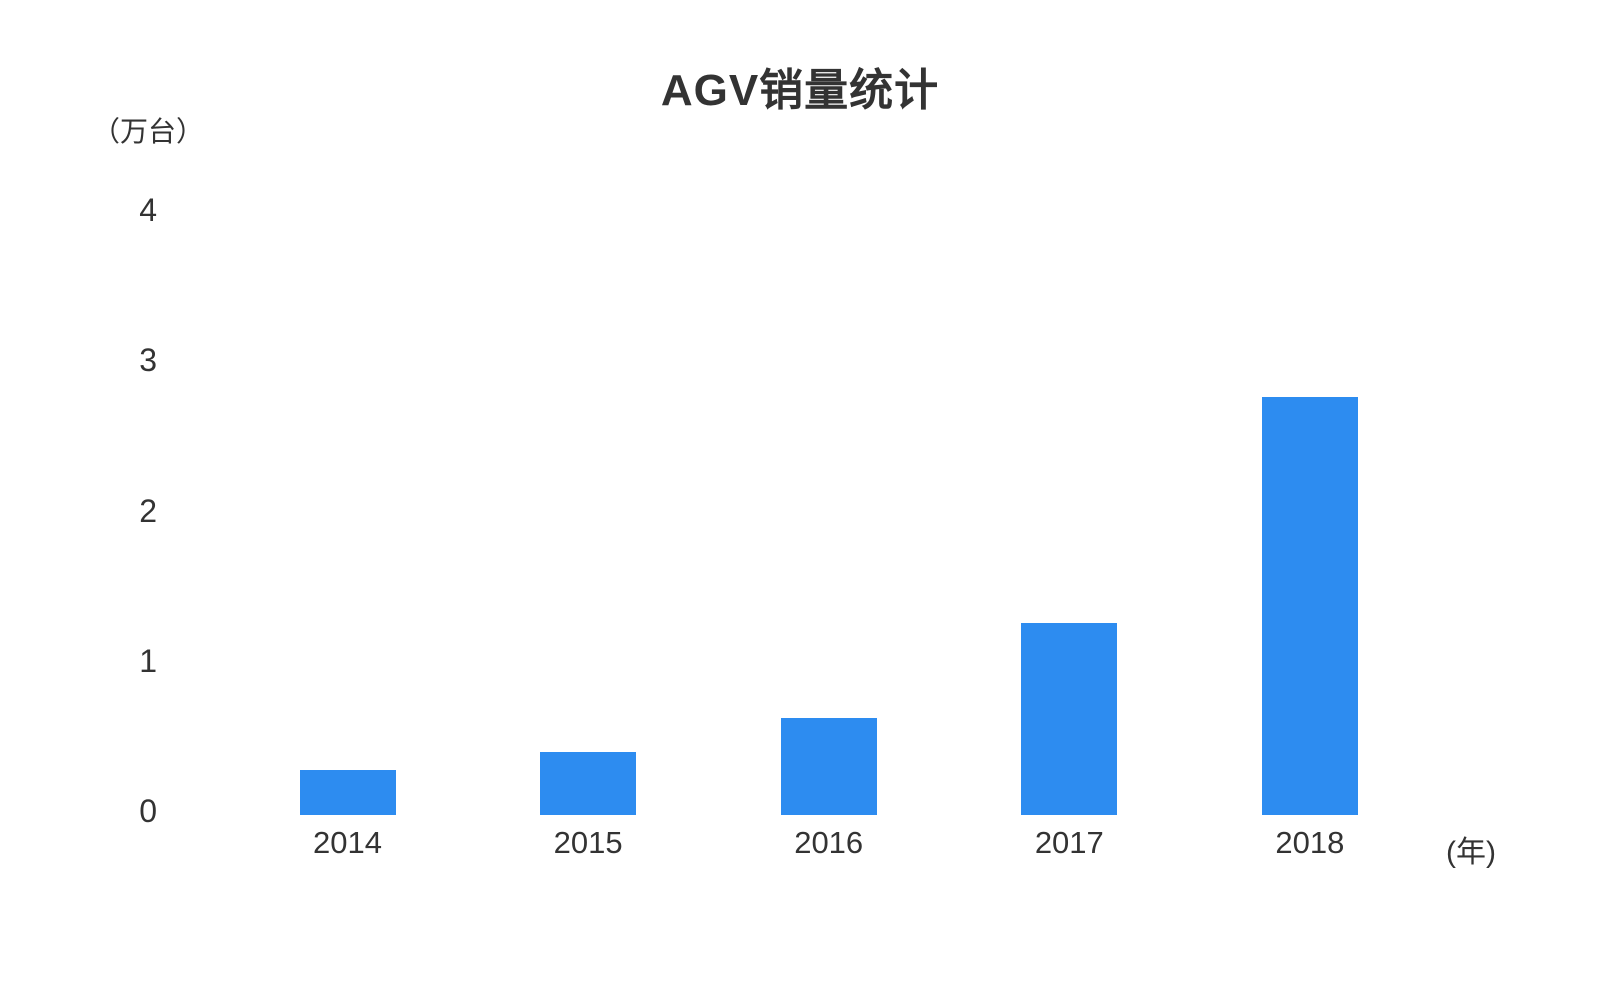  What do you see at coordinates (148, 360) in the screenshot?
I see `y-tick-label-3: 3` at bounding box center [148, 360].